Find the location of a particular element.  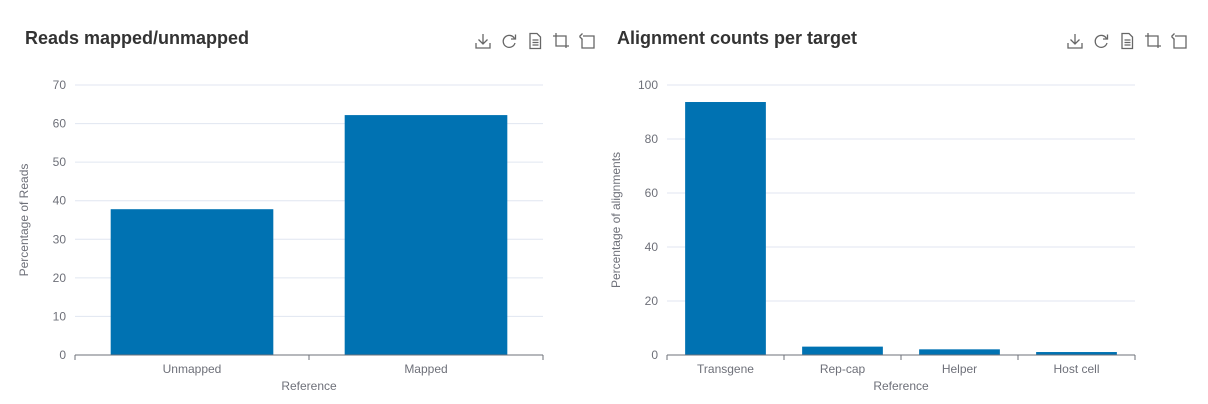

y-tick-label: 10 is located at coordinates (60, 316).